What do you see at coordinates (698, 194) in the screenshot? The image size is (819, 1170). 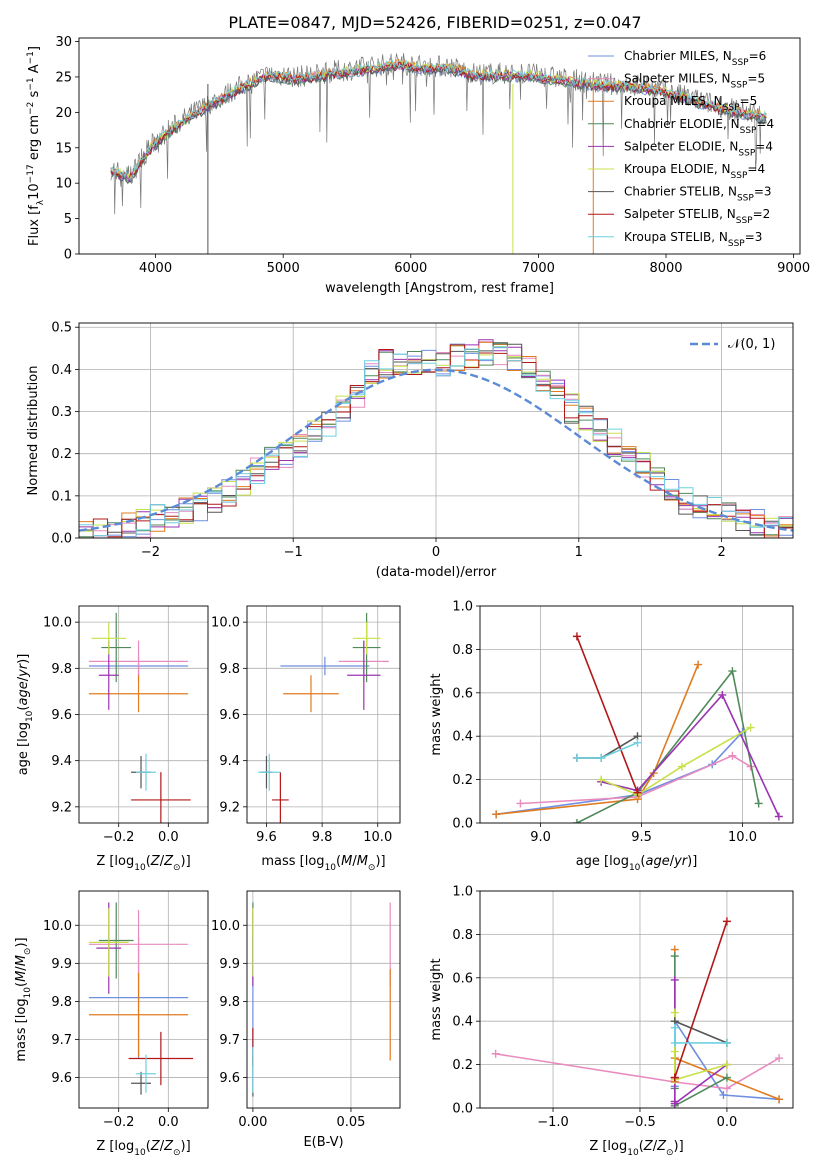 I see `legend-entry: Chabrier STELIB, NSSP=3` at bounding box center [698, 194].